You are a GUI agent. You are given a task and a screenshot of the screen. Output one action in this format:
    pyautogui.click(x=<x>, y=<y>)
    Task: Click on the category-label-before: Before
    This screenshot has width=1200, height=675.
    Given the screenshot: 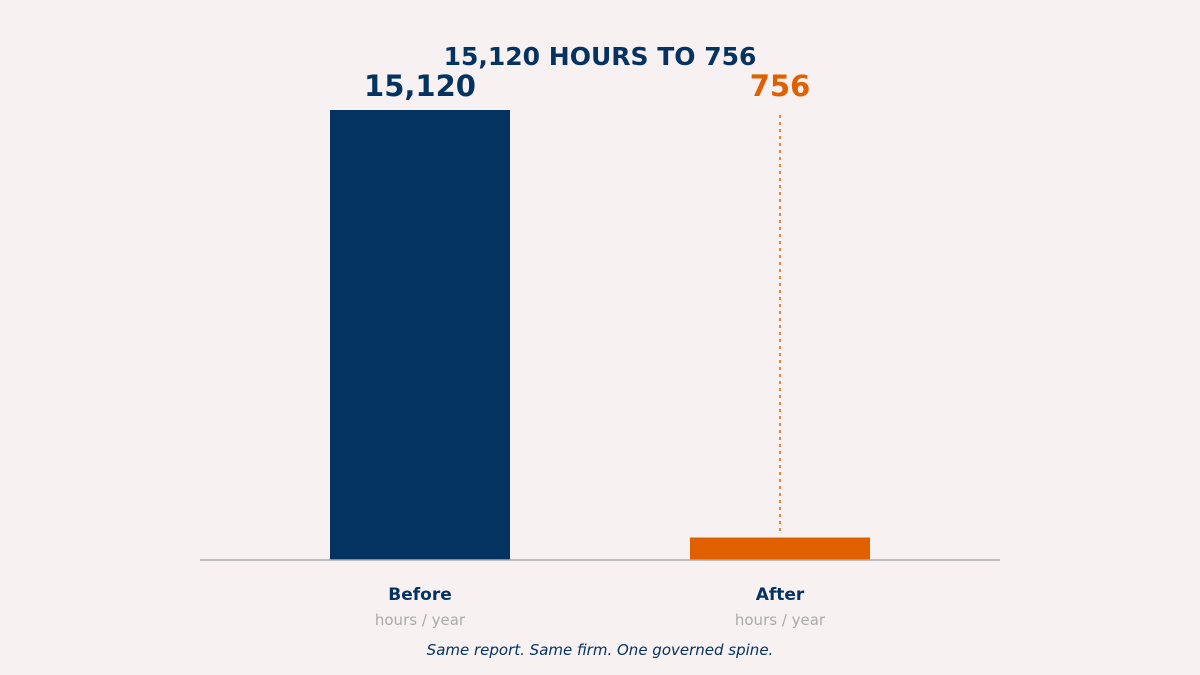 What is the action you would take?
    pyautogui.click(x=419, y=595)
    